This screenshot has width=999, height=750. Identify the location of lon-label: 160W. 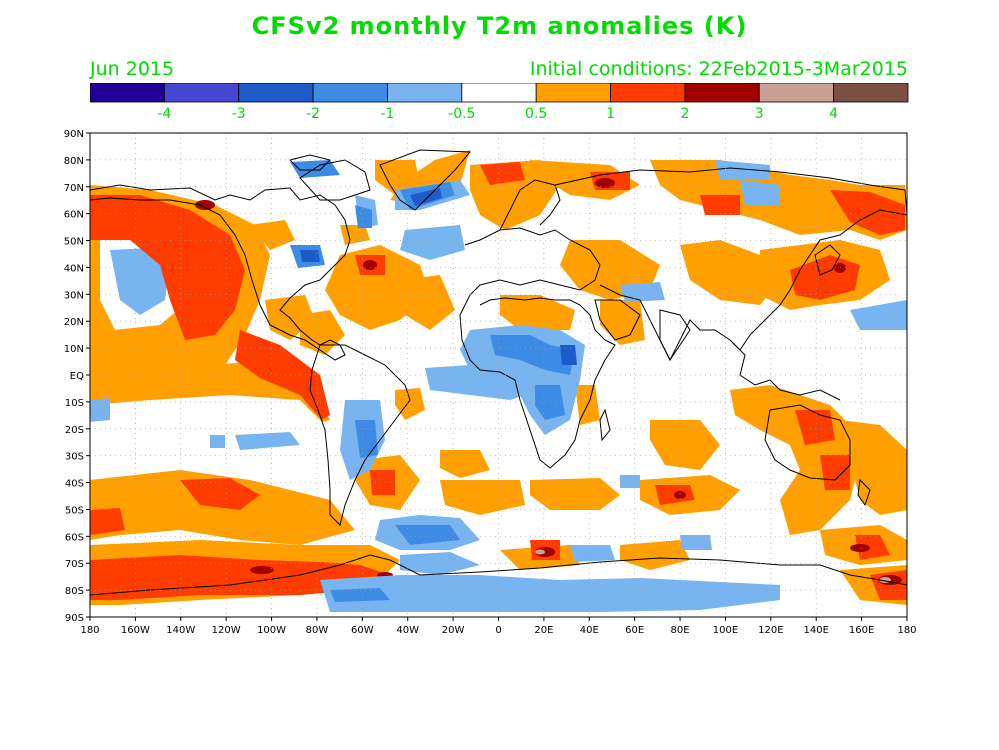
(135, 630).